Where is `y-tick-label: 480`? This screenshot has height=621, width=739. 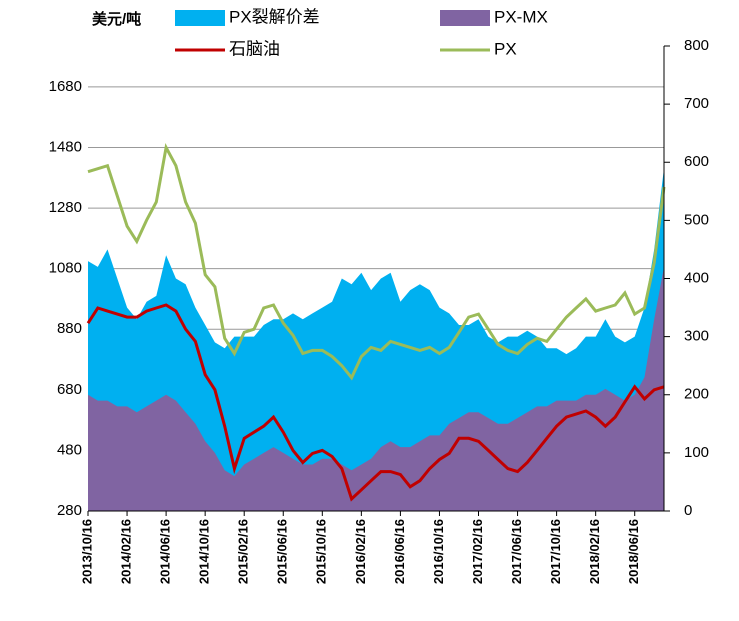
y-tick-label: 480 is located at coordinates (69, 449).